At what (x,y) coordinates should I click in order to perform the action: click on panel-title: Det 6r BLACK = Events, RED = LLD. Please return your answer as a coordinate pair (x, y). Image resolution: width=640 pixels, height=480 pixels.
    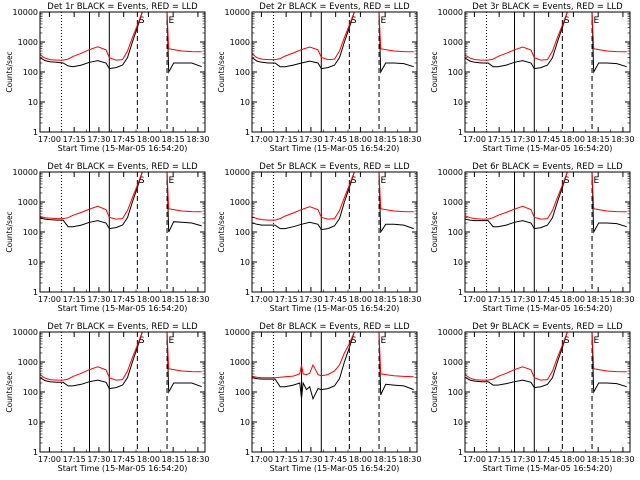
    Looking at the image, I should click on (547, 167).